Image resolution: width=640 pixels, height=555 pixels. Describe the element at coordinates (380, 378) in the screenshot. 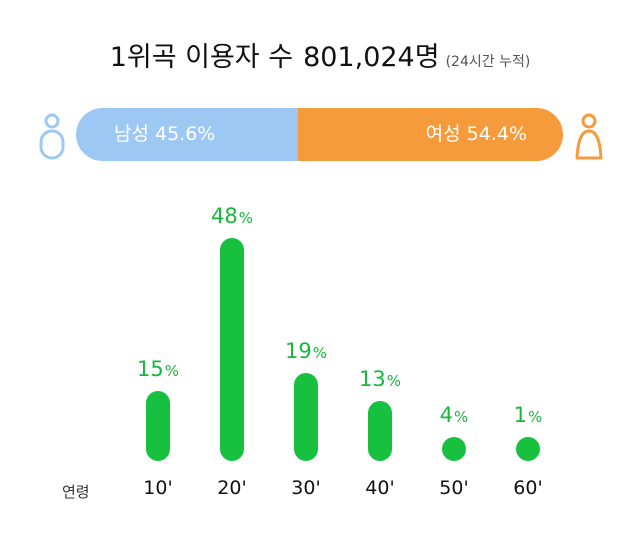

I see `bar-value-label: 13%` at that location.